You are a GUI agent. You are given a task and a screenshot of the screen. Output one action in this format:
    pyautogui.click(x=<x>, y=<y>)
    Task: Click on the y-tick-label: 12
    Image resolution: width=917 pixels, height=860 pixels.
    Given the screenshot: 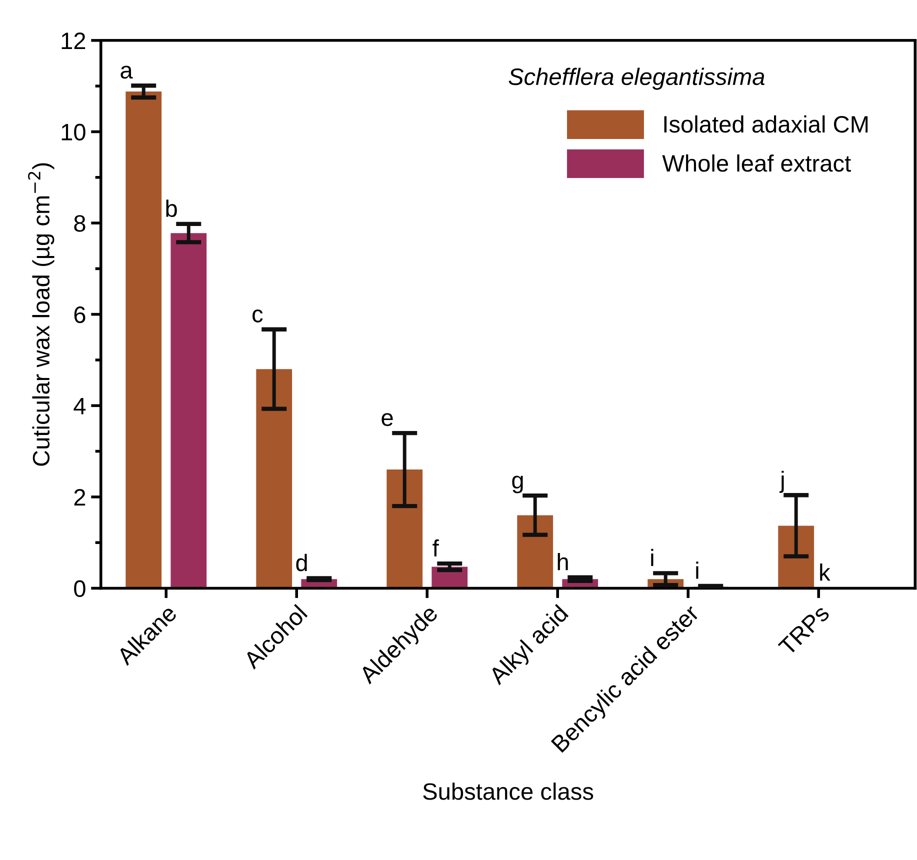 What is the action you would take?
    pyautogui.click(x=74, y=40)
    